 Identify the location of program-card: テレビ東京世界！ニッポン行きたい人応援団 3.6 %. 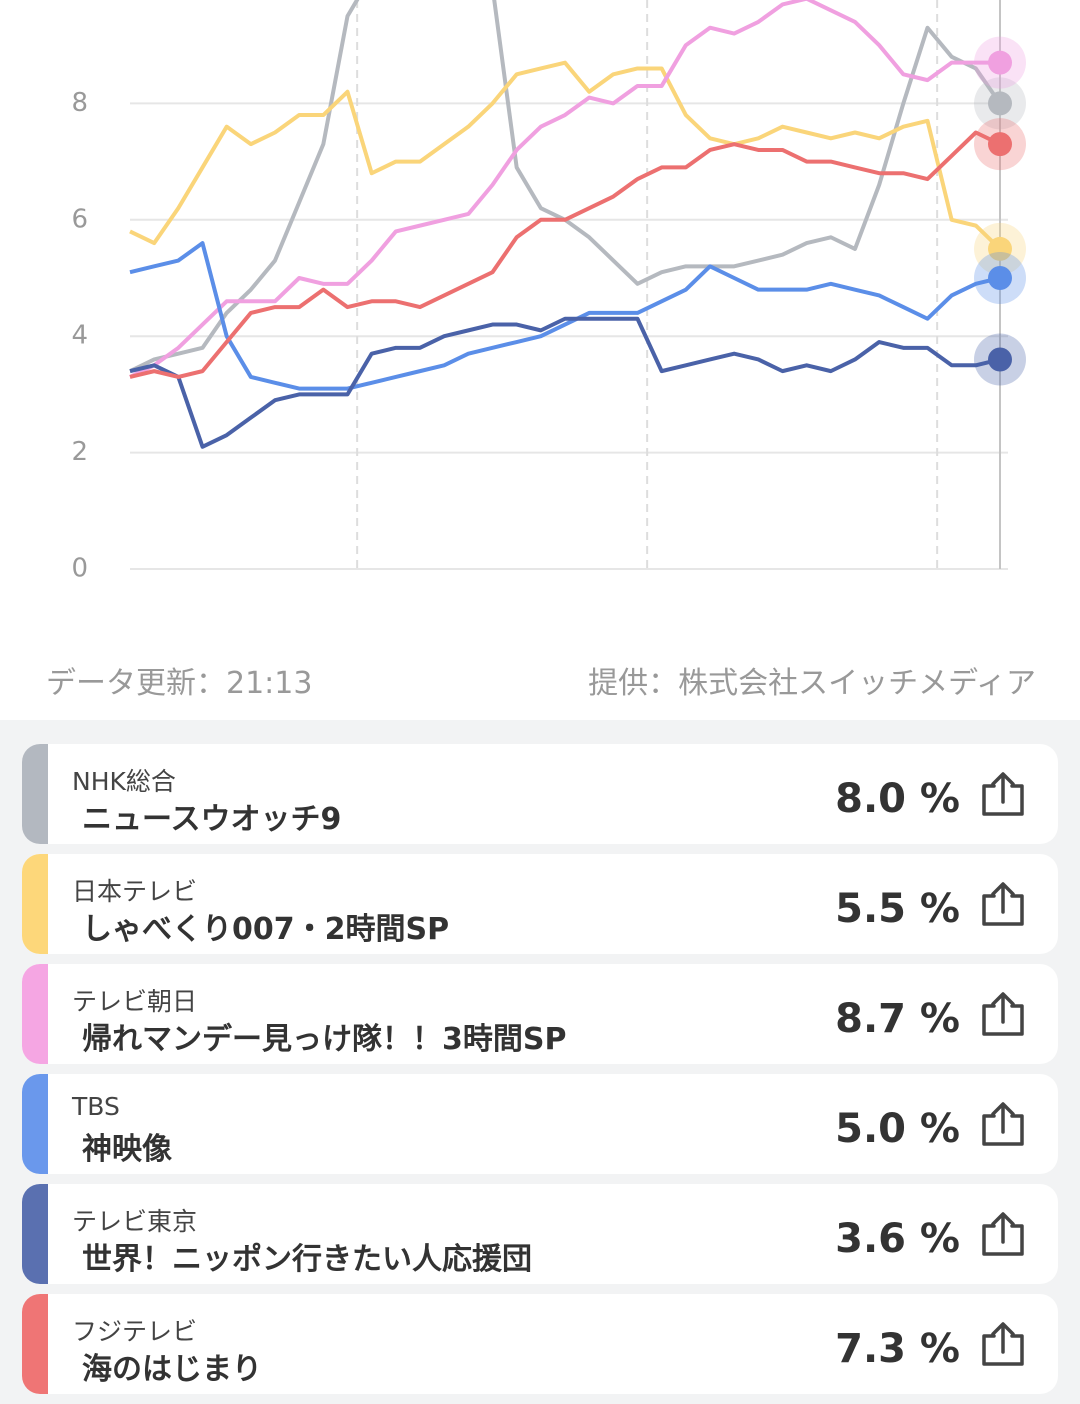
(540, 1234).